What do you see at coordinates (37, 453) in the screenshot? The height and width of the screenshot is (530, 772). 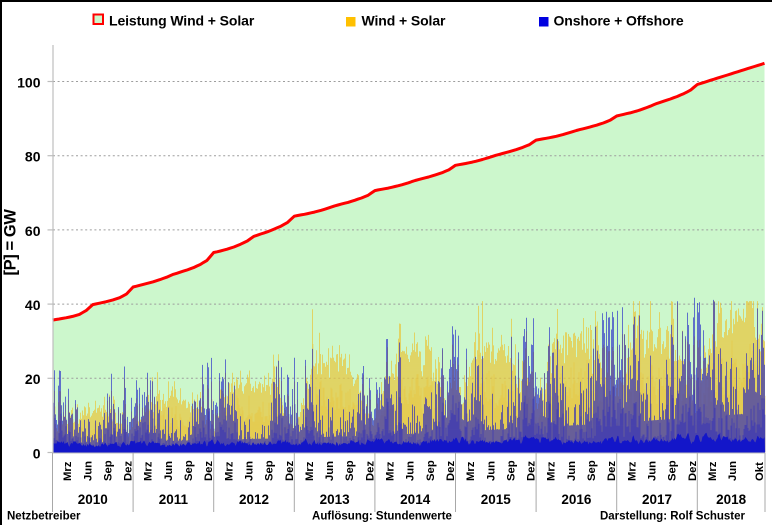 I see `svg-text: 0` at bounding box center [37, 453].